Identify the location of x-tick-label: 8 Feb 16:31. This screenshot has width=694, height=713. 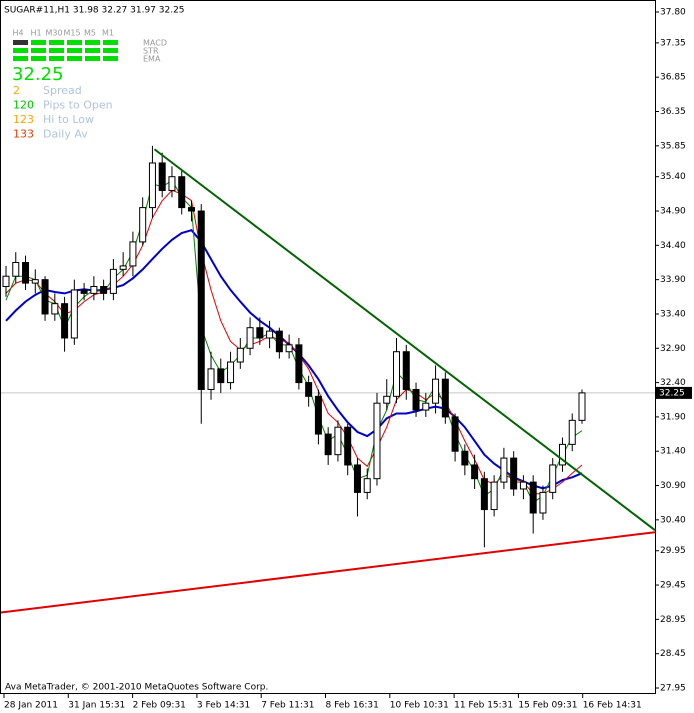
(352, 706).